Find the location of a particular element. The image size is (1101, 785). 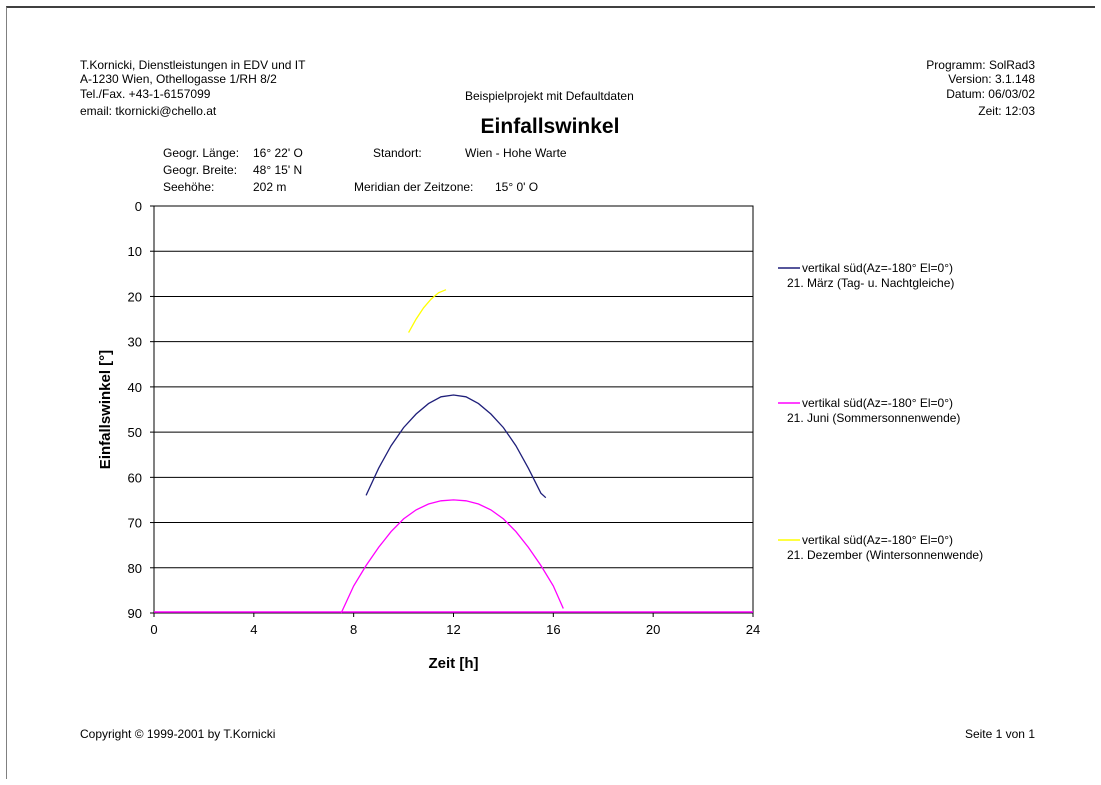

x-axis-title: Zeit [h] is located at coordinates (454, 663).